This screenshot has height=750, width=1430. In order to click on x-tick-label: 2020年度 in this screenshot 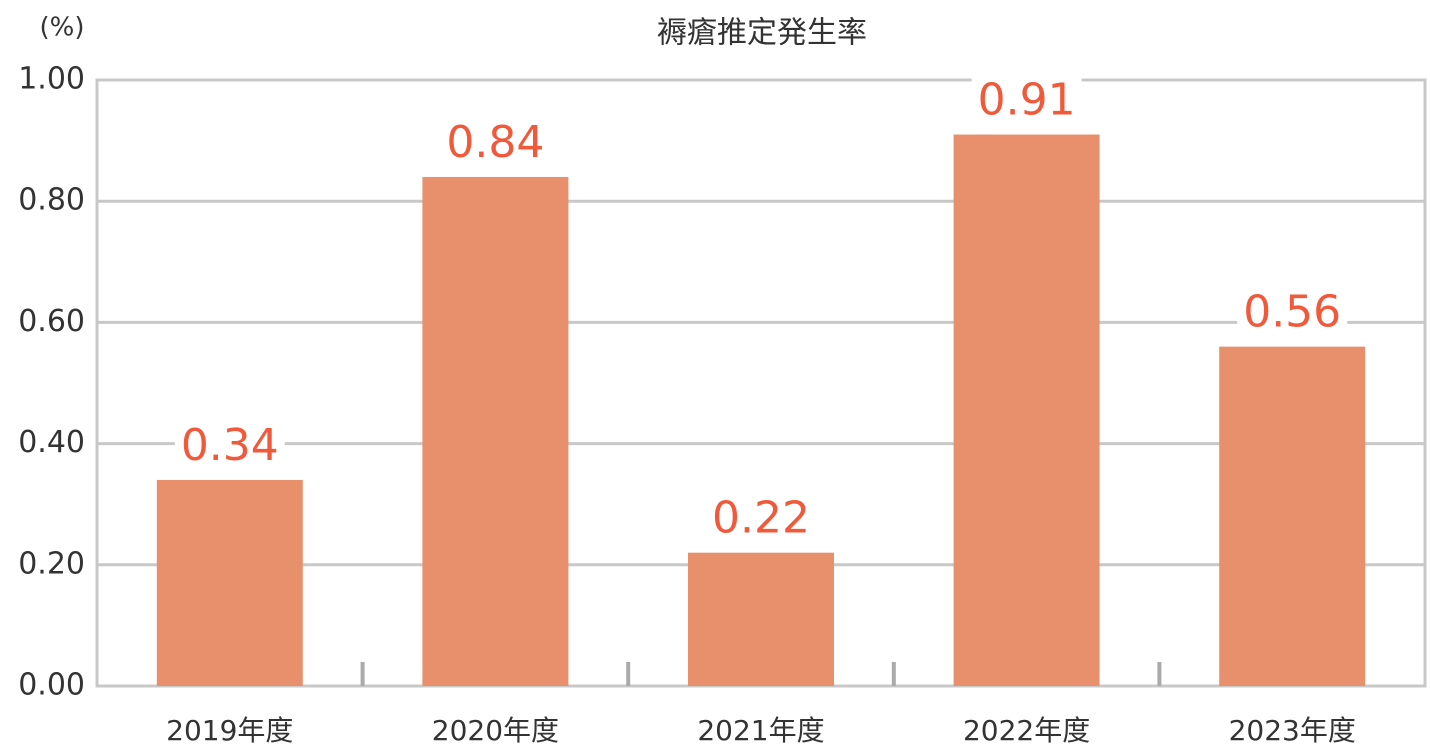, I will do `click(495, 730)`.